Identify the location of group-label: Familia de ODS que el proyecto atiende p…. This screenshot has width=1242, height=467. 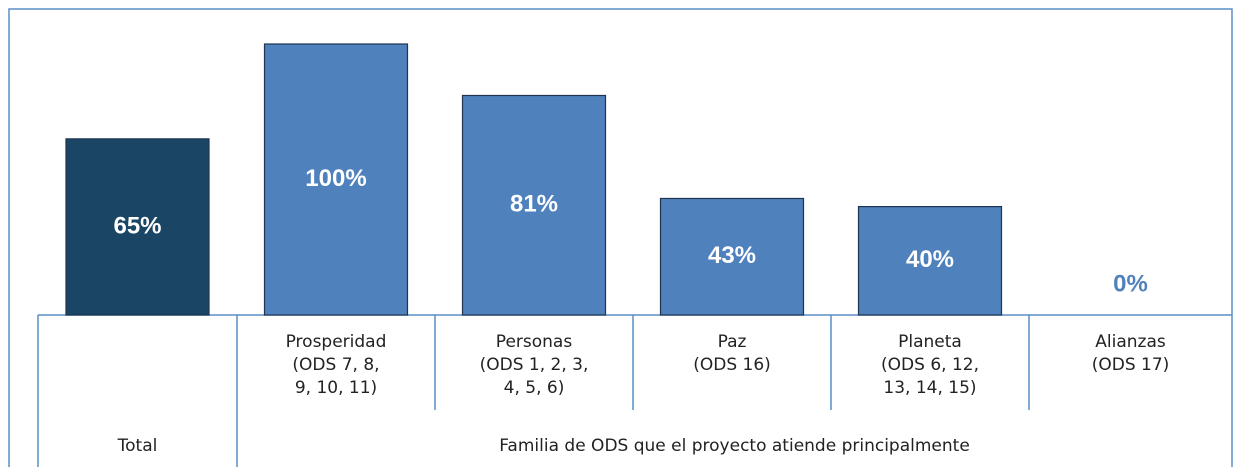
(734, 446).